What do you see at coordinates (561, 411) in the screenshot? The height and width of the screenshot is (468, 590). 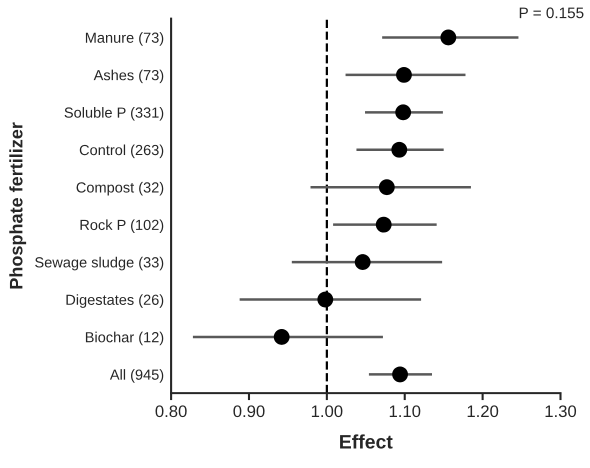 I see `x-tick-label: 1.30` at bounding box center [561, 411].